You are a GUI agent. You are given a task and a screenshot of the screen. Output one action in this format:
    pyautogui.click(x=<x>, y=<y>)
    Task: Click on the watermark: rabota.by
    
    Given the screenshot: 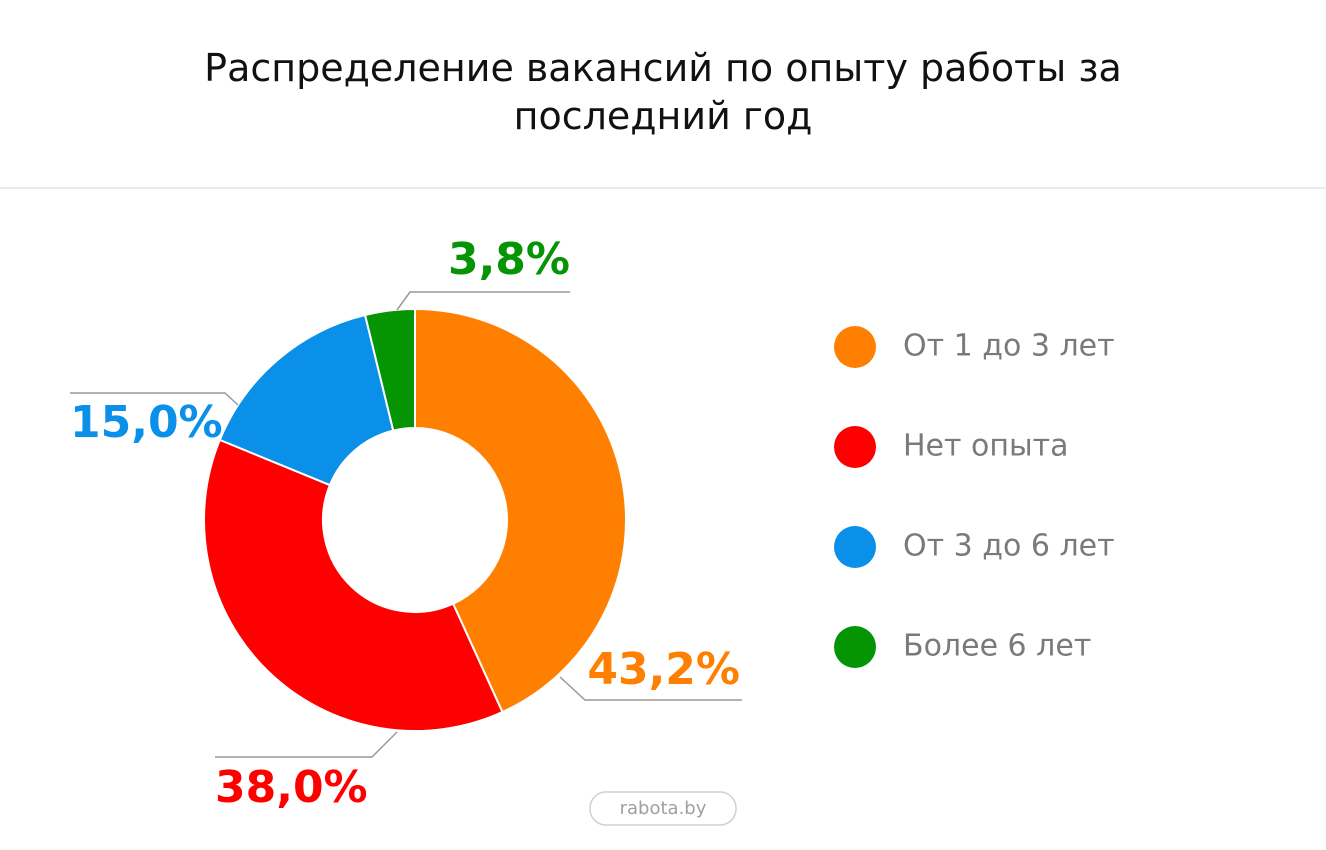 What is the action you would take?
    pyautogui.click(x=663, y=808)
    